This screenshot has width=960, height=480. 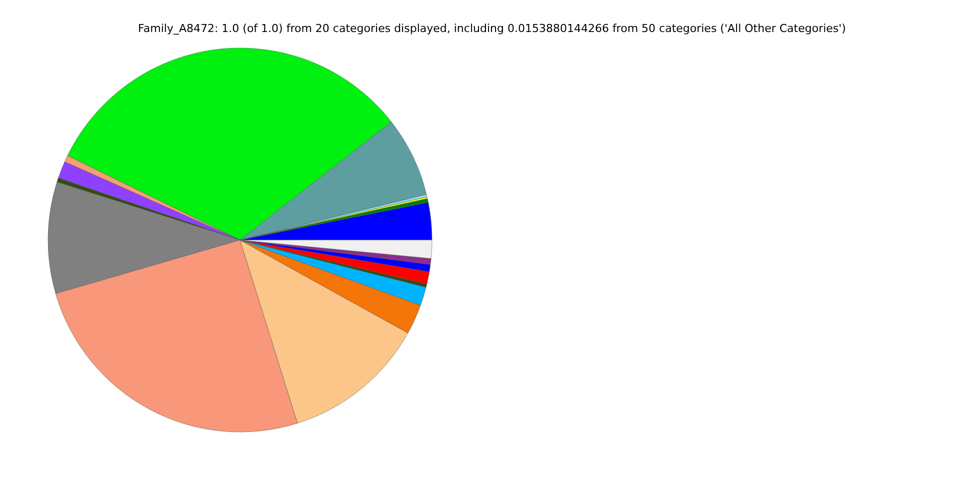 I want to click on text: Family_A8472: 1.0 (of 1.0) from 20 categories displayed, including 0.0153880144266 from 50 categories ('All Other Categories'), so click(x=492, y=28).